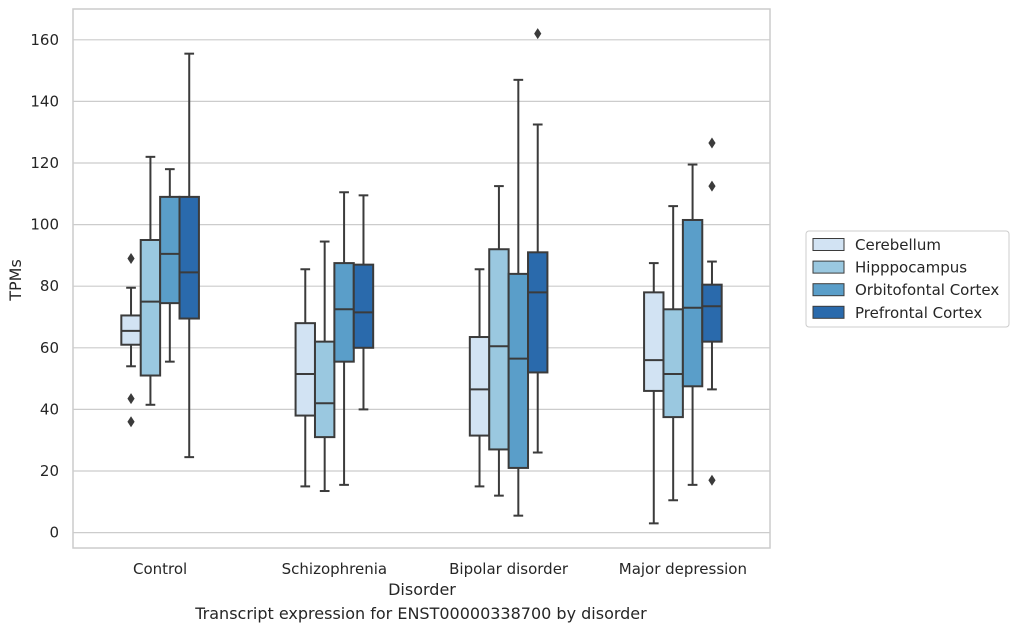 The width and height of the screenshot is (1018, 634). I want to click on box-hipppocampus-major-depression, so click(673, 353).